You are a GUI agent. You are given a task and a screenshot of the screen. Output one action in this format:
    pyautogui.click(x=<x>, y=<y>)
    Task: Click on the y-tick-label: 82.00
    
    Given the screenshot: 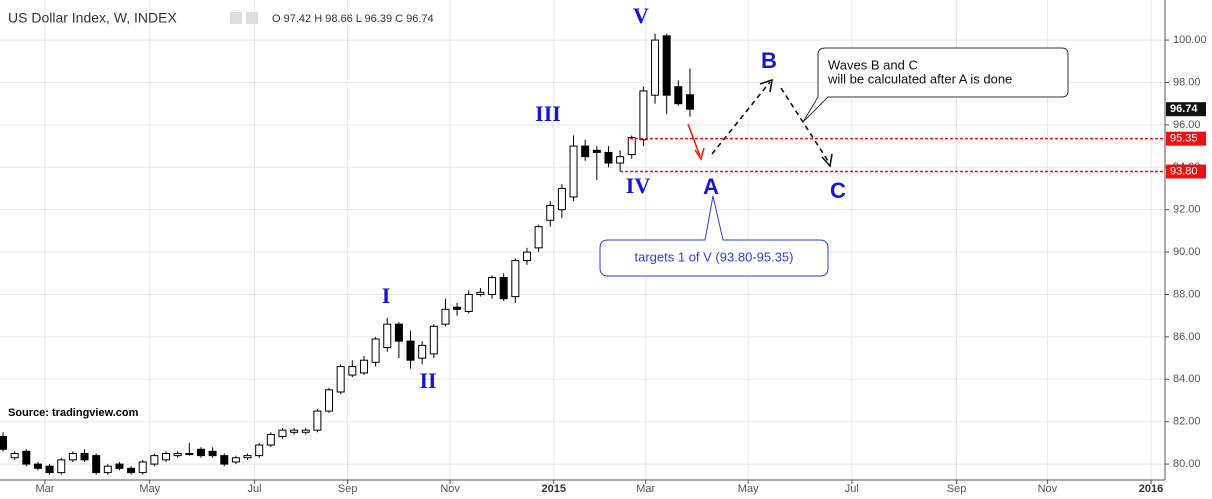 What is the action you would take?
    pyautogui.click(x=1187, y=422)
    